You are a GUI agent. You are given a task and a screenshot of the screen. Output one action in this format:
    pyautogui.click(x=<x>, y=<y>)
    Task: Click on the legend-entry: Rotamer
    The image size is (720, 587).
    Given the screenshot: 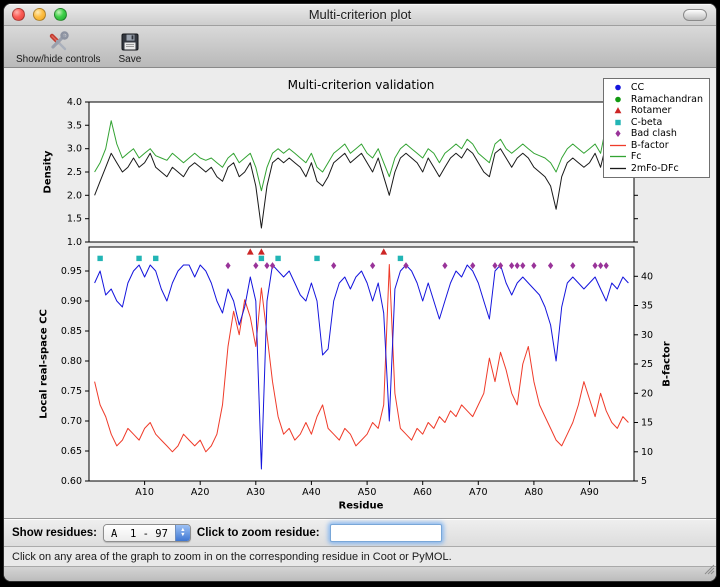 What is the action you would take?
    pyautogui.click(x=655, y=111)
    